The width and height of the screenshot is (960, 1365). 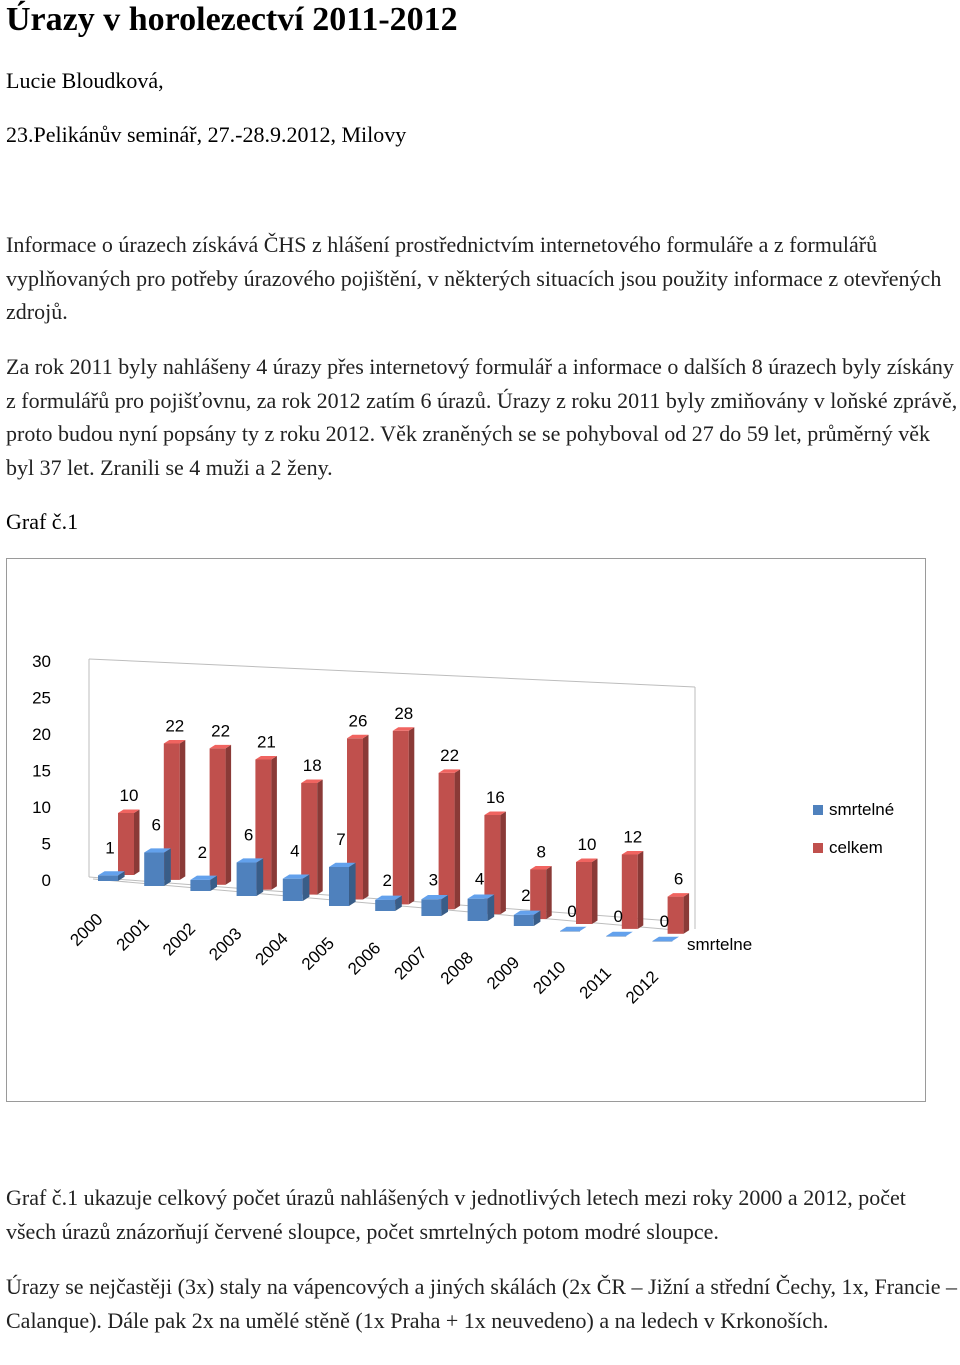 I want to click on x-tick-label: 2003, so click(x=225, y=944).